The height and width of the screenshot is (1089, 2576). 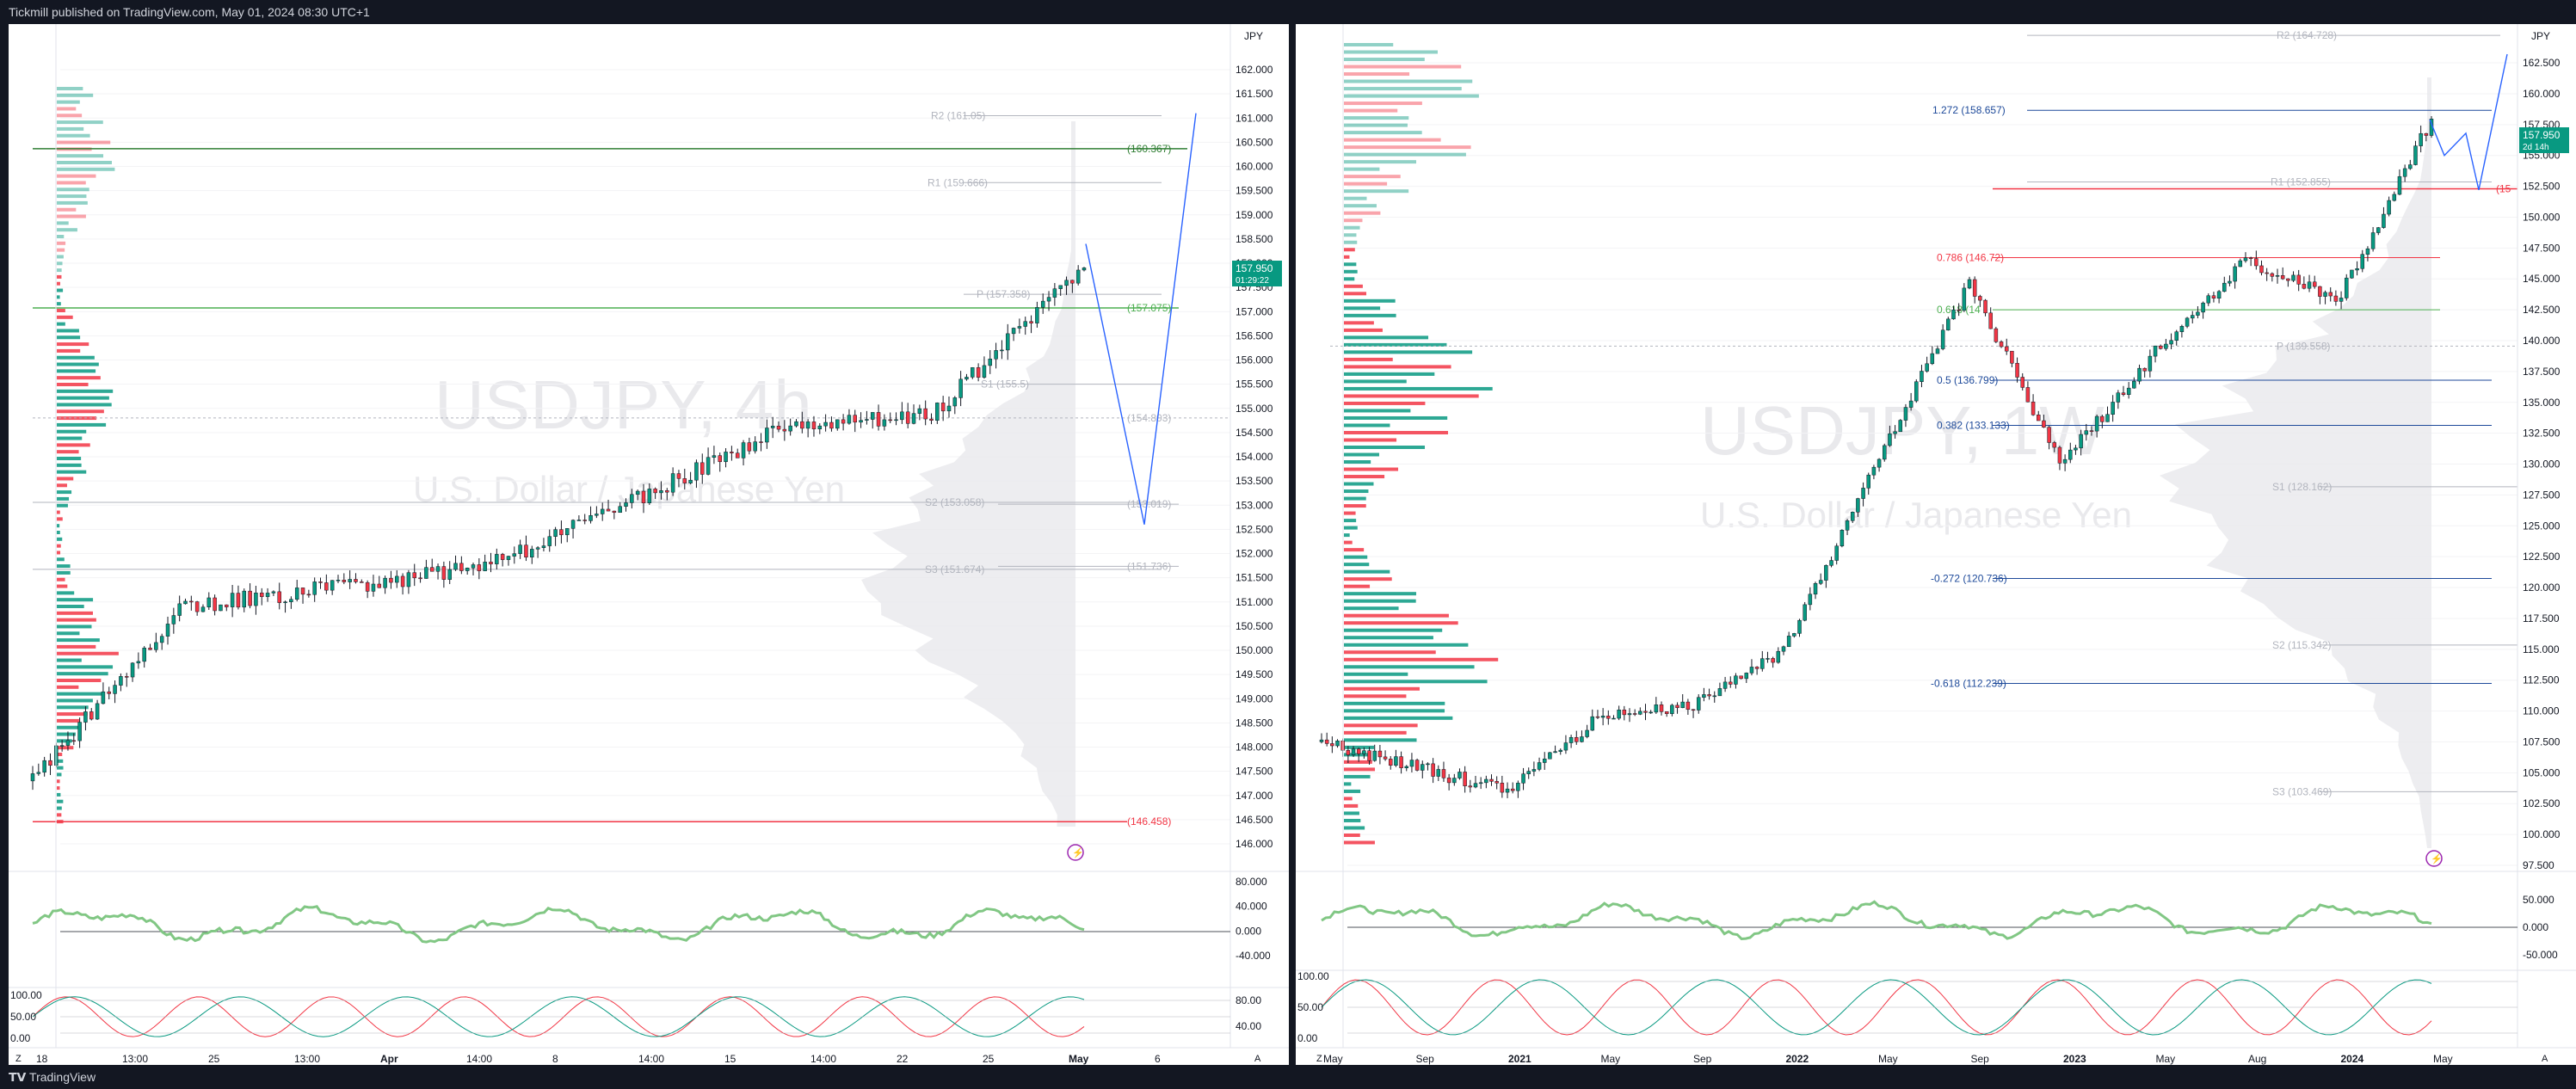 What do you see at coordinates (1253, 36) in the screenshot?
I see `left-currency-label: JPY` at bounding box center [1253, 36].